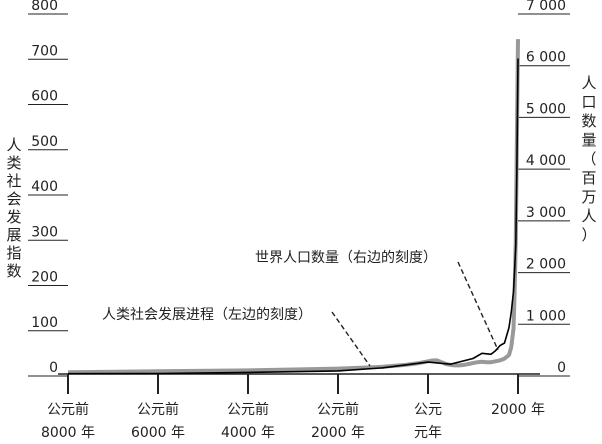  What do you see at coordinates (546, 161) in the screenshot?
I see `right-tick-label: 4 000` at bounding box center [546, 161].